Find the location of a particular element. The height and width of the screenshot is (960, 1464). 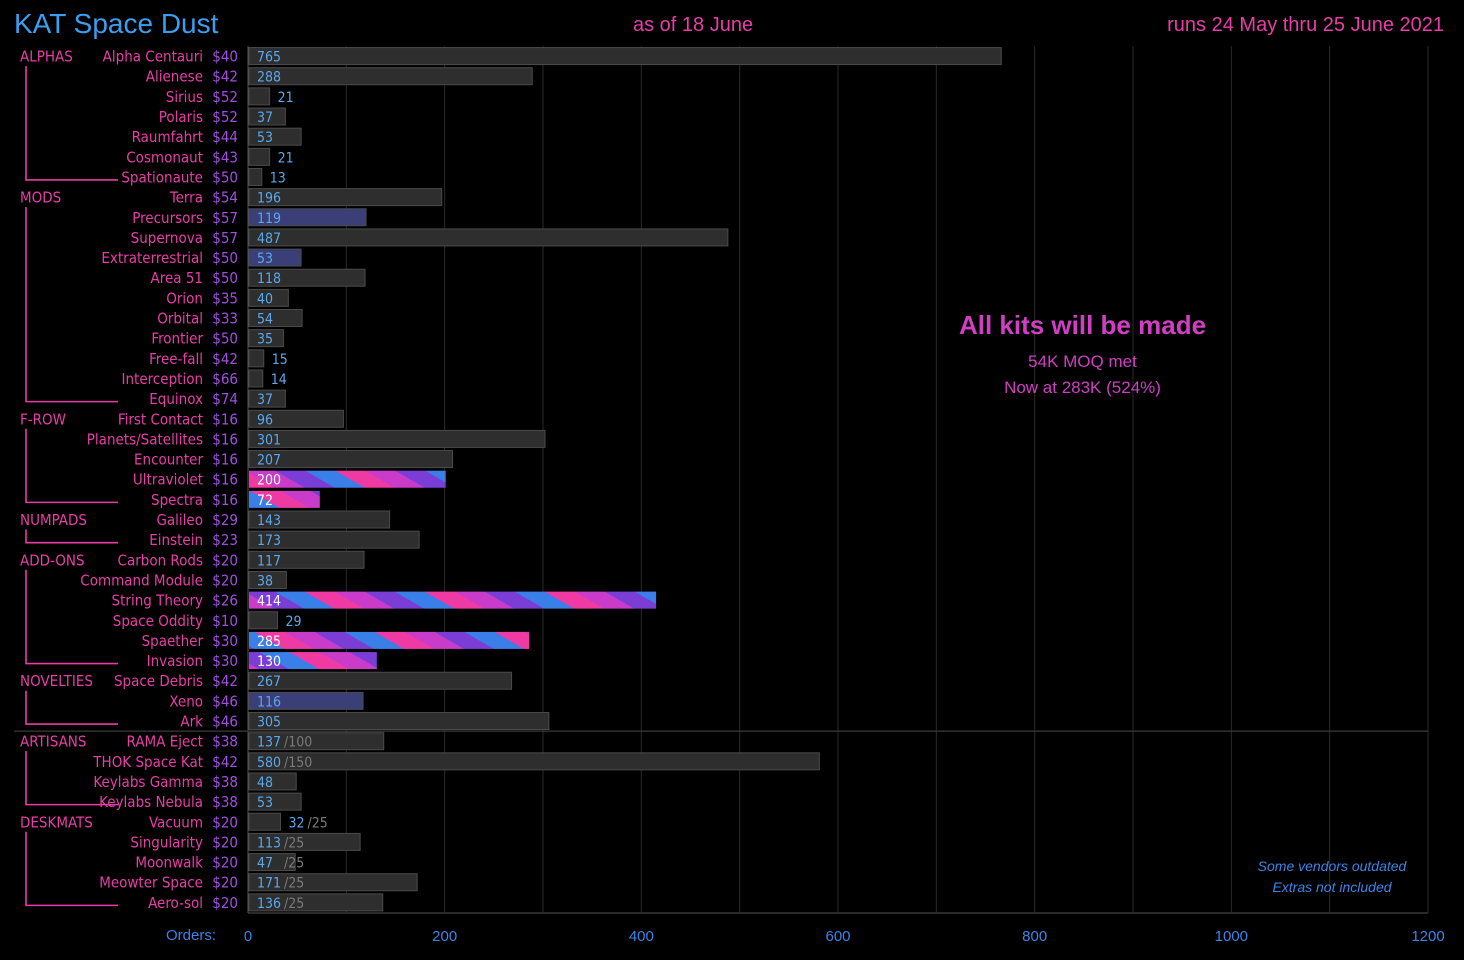

bar-value-label: 130 is located at coordinates (269, 662).